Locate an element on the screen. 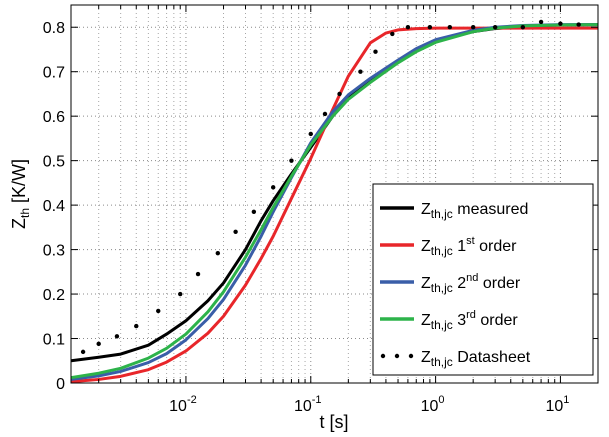  y-tick-label: 0.4 is located at coordinates (54, 206).